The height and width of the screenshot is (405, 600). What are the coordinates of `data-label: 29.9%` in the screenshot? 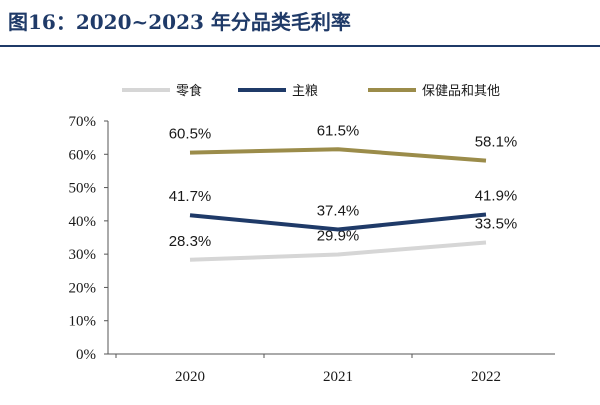 It's located at (338, 235).